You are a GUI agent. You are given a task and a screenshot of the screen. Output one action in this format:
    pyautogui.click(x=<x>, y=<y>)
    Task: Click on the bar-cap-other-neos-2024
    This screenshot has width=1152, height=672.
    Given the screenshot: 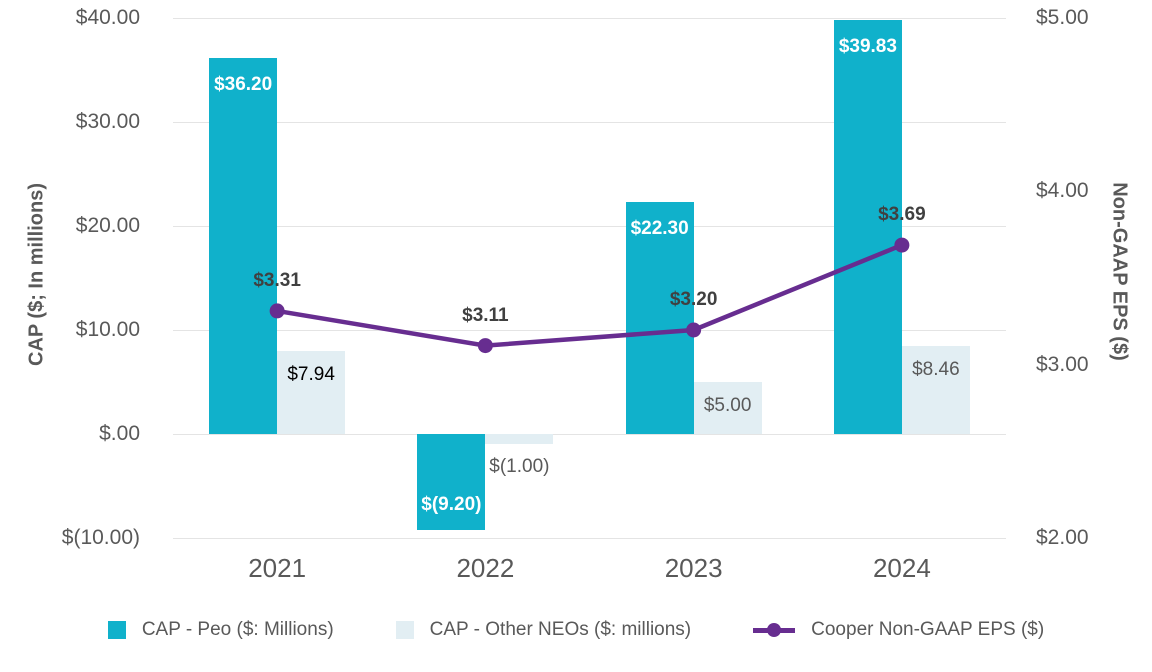 What is the action you would take?
    pyautogui.click(x=935, y=390)
    